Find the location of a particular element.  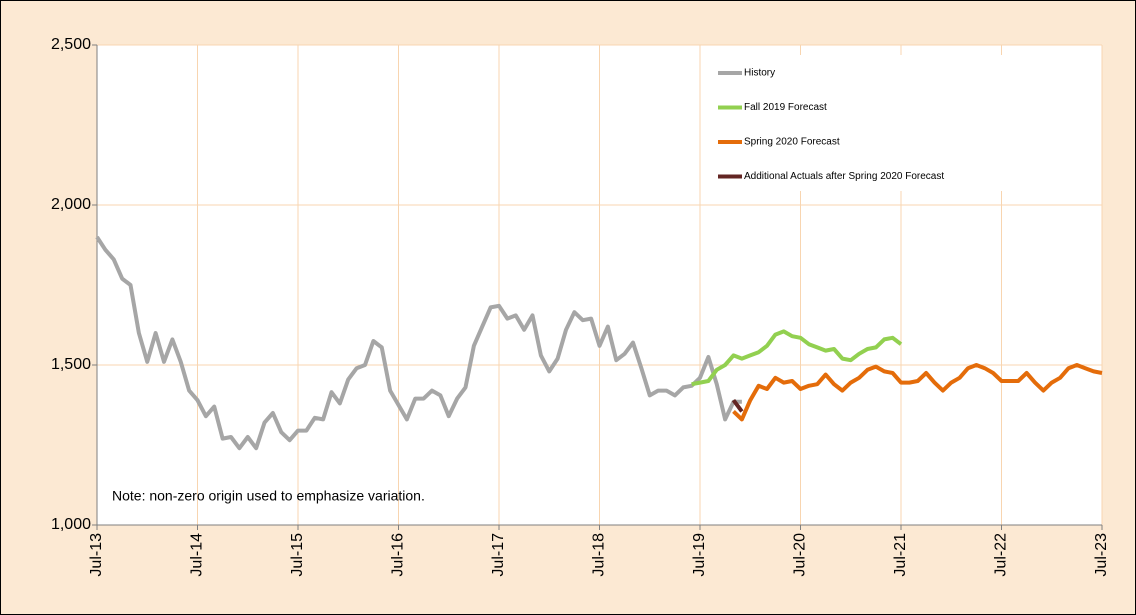

legend-label: Spring 2020 Forecast is located at coordinates (792, 142).